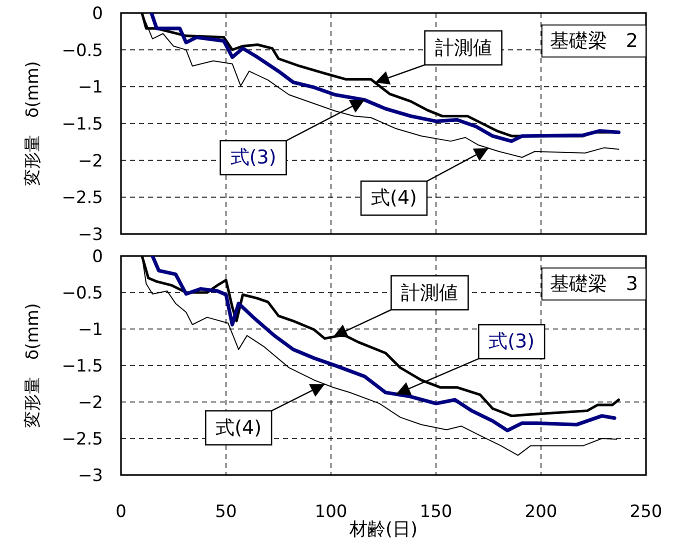 This screenshot has height=544, width=676. What do you see at coordinates (331, 512) in the screenshot?
I see `x-tick-label: 100` at bounding box center [331, 512].